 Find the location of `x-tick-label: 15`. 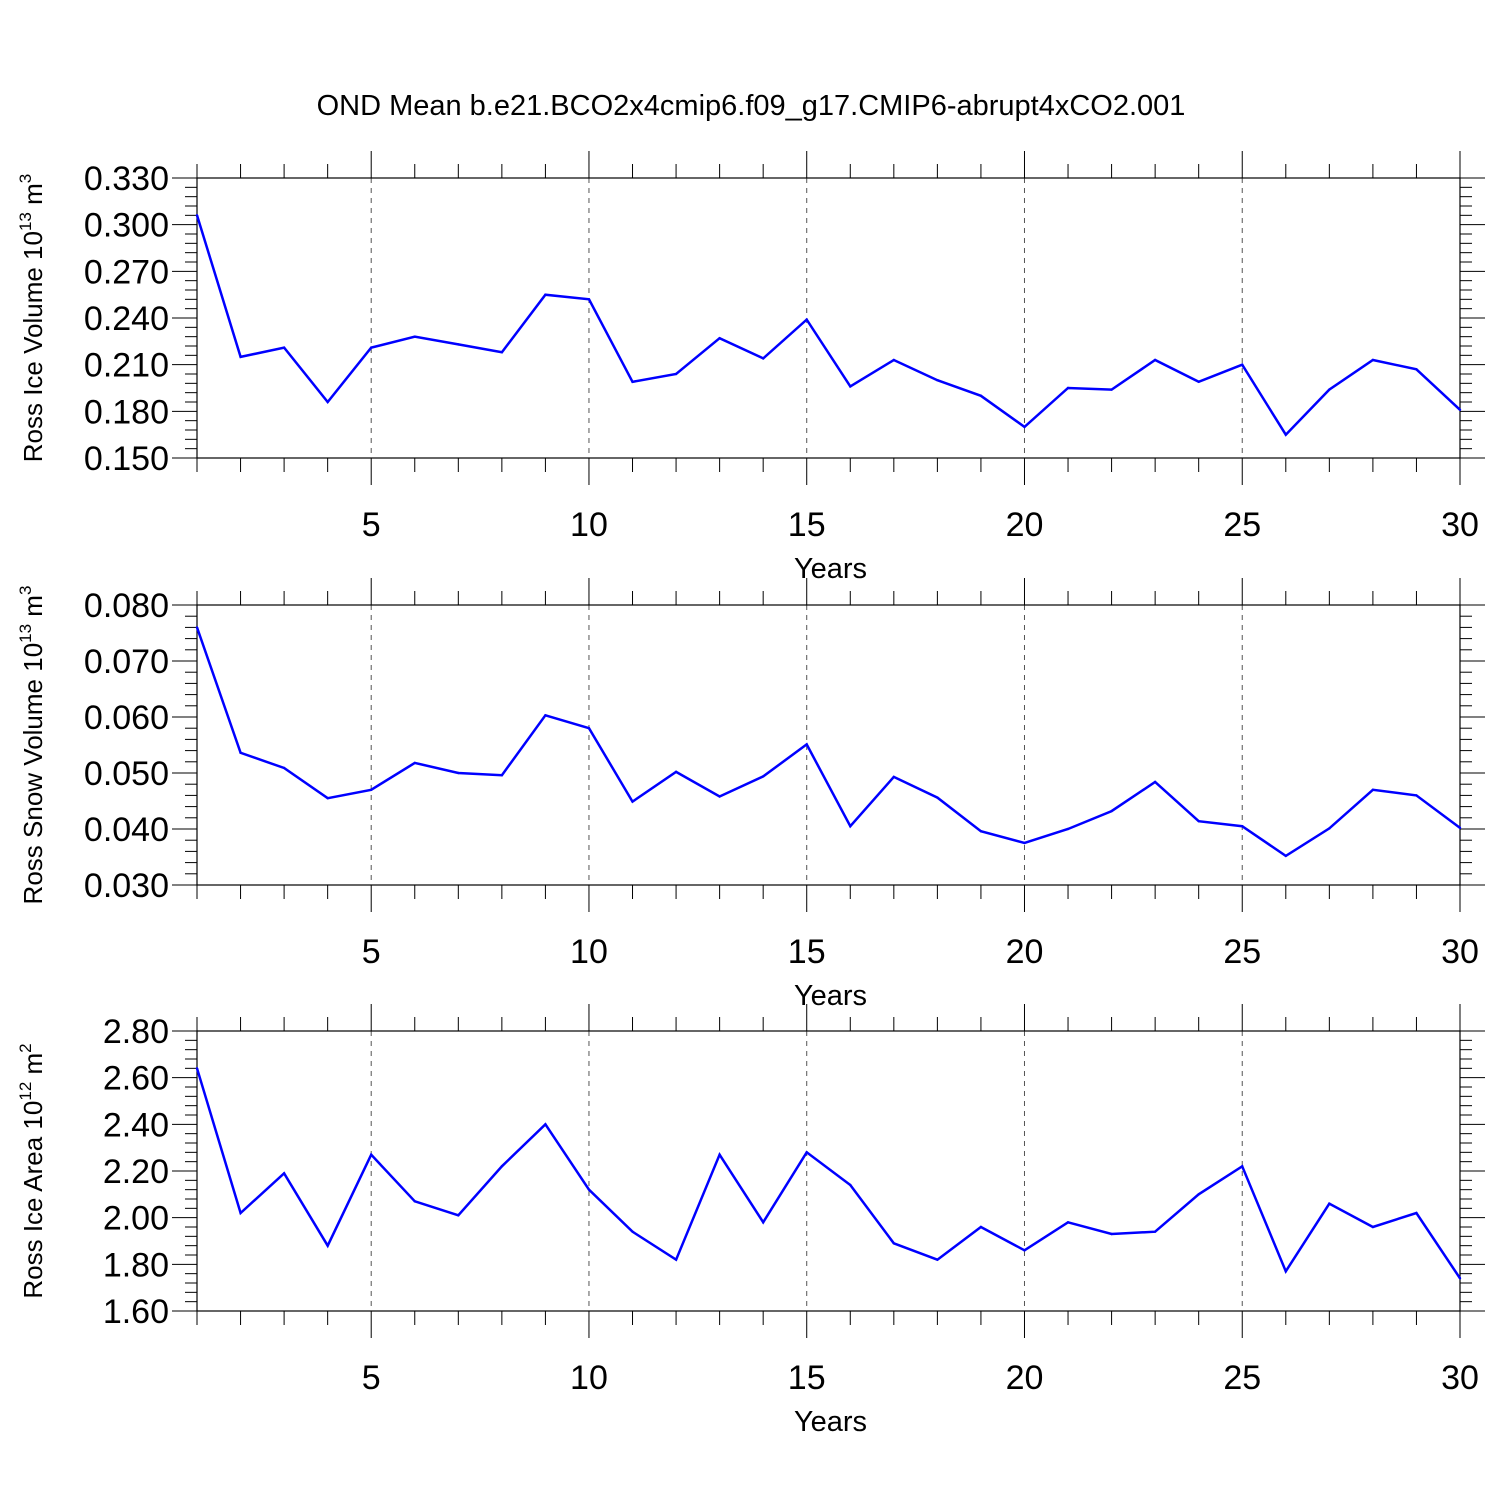

x-tick-label: 15 is located at coordinates (807, 1378).